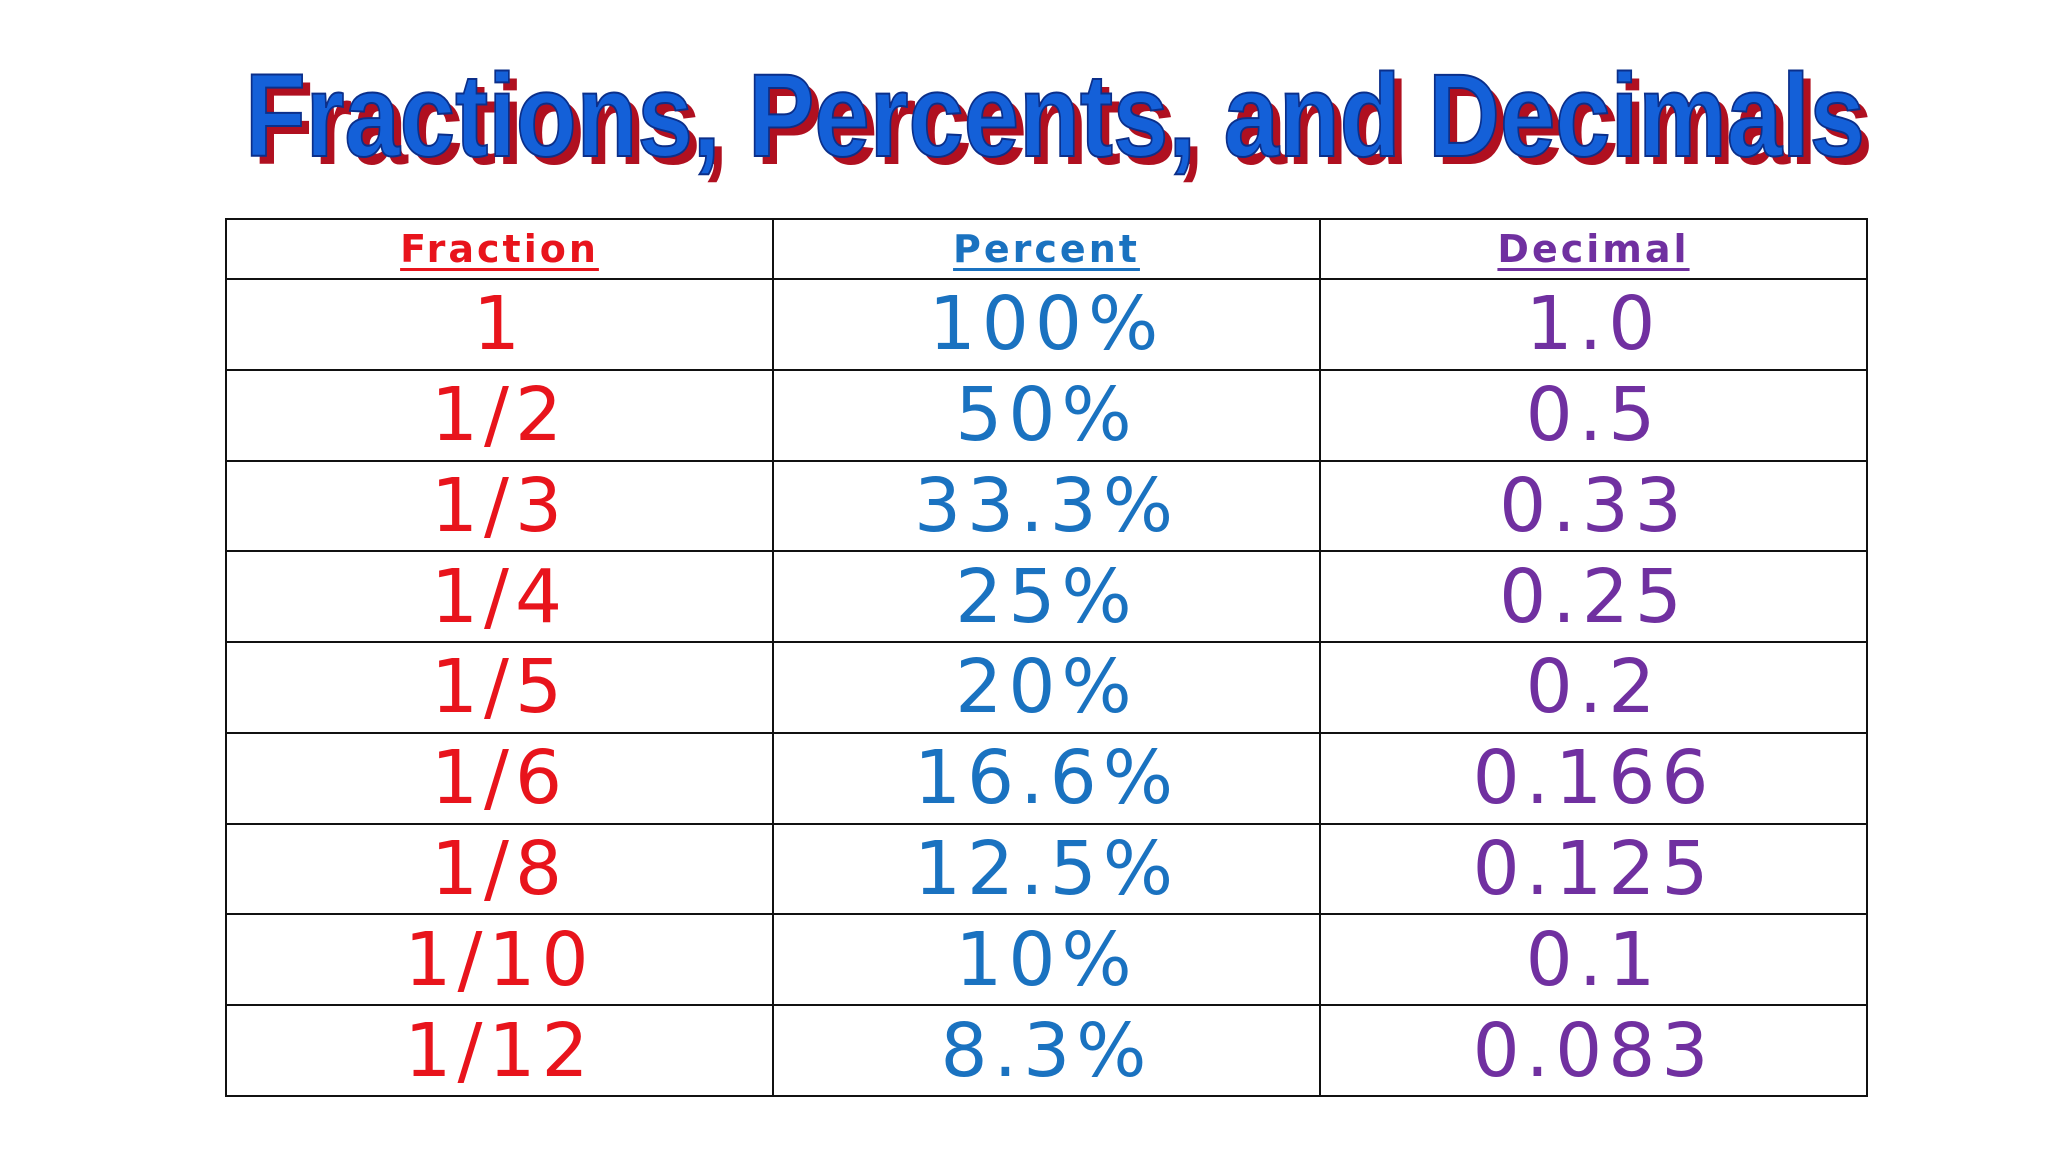  I want to click on table-cell: 50%, so click(1046, 415).